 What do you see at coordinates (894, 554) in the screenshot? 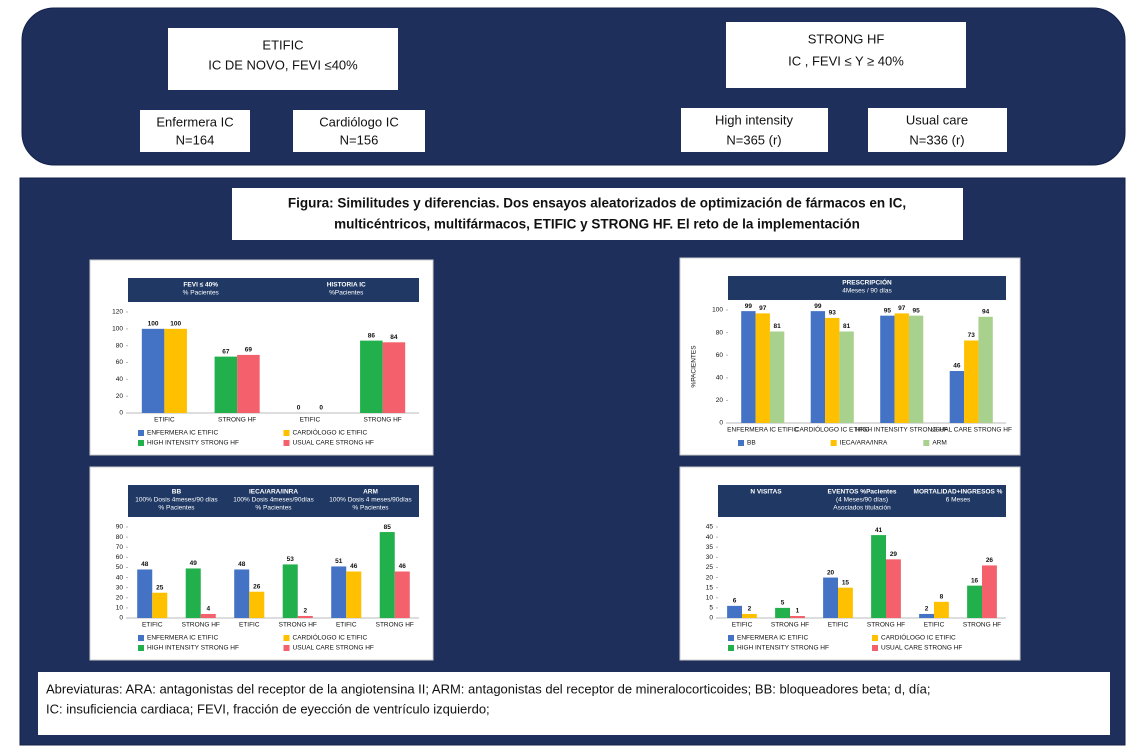
I see `value-label: 29` at bounding box center [894, 554].